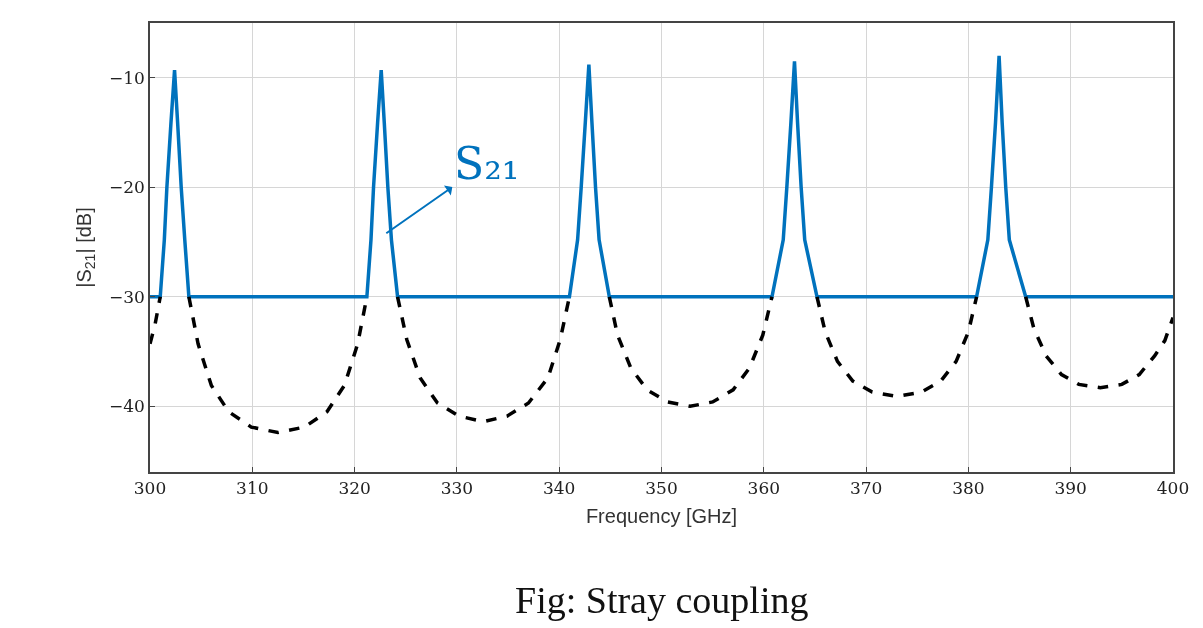  I want to click on x-tick-label: 380, so click(968, 488).